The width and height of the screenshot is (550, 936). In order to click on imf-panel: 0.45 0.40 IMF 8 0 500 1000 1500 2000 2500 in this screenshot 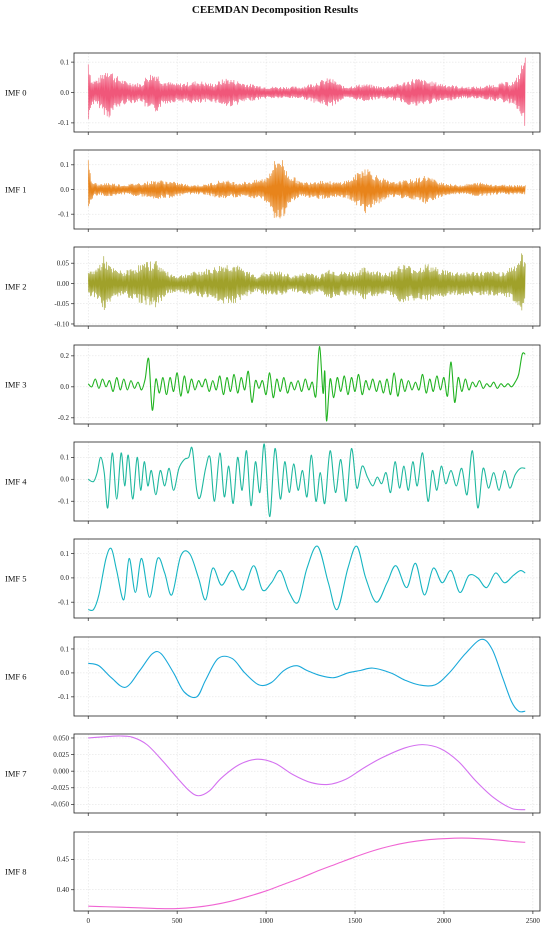, I will do `click(273, 878)`.